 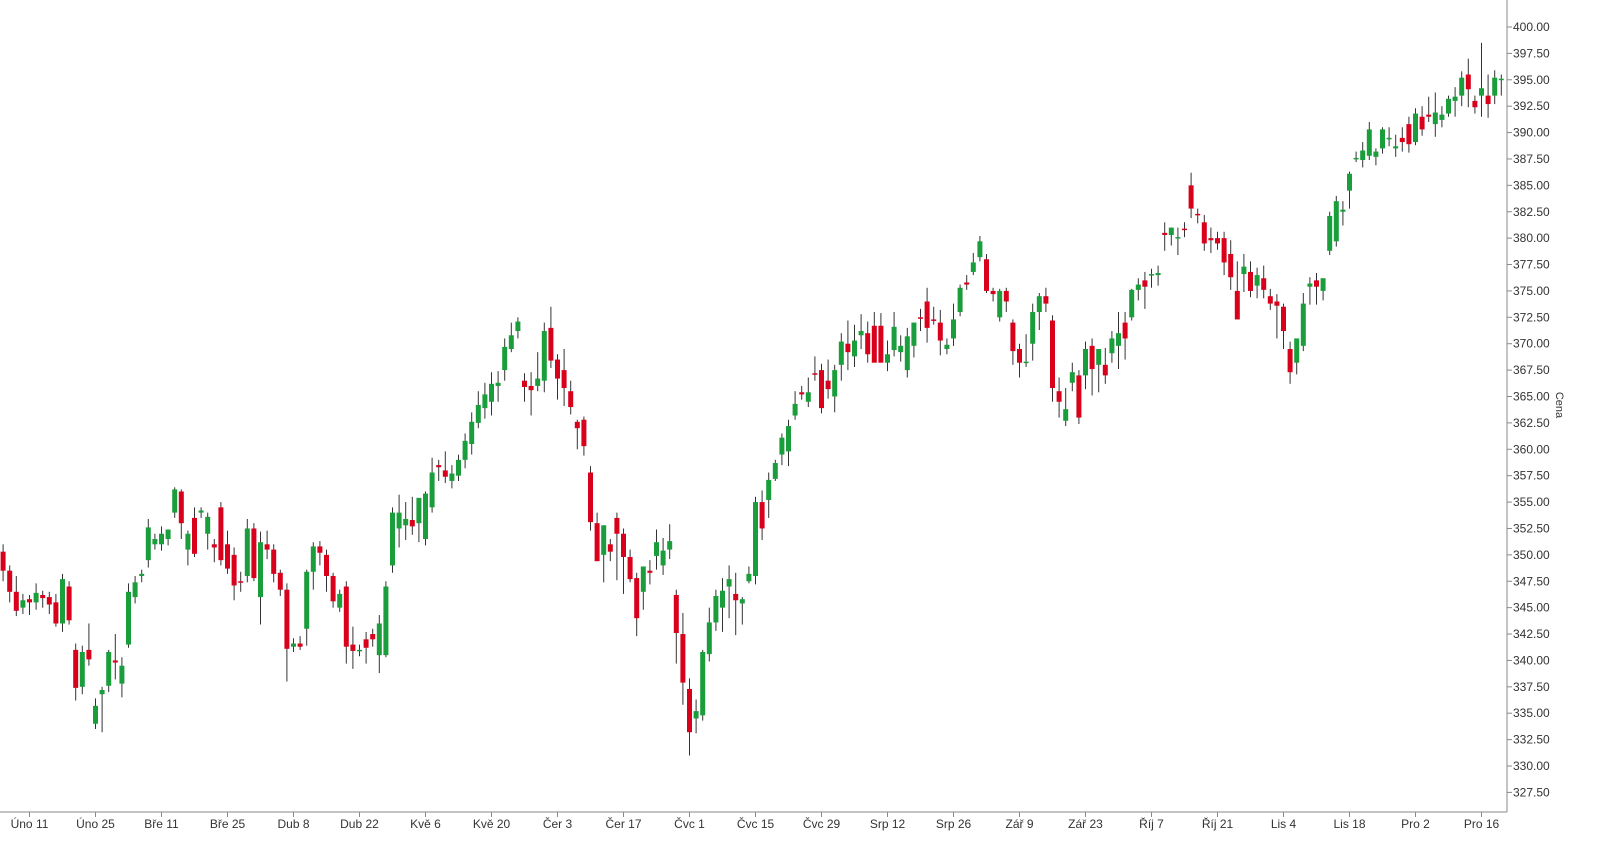 What do you see at coordinates (1531, 344) in the screenshot?
I see `y-tick-label: 370.00` at bounding box center [1531, 344].